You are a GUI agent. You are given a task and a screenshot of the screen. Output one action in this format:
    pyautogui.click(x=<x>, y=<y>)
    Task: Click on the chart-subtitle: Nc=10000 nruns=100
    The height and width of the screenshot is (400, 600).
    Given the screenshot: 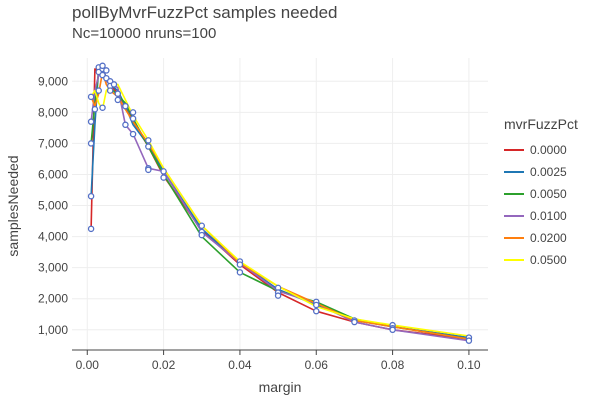 What is the action you would take?
    pyautogui.click(x=144, y=33)
    